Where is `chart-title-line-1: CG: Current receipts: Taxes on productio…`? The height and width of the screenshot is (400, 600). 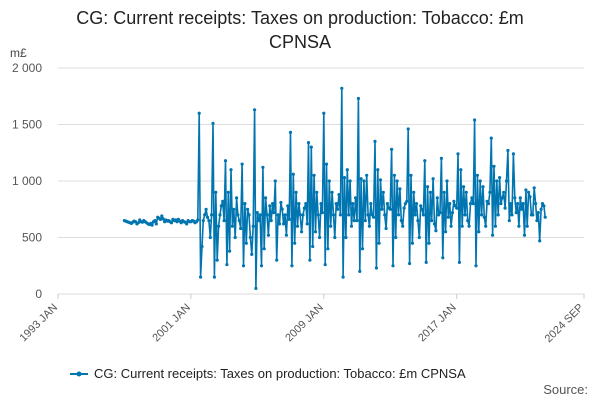
chart-title-line-1: CG: Current receipts: Taxes on productio… is located at coordinates (300, 18).